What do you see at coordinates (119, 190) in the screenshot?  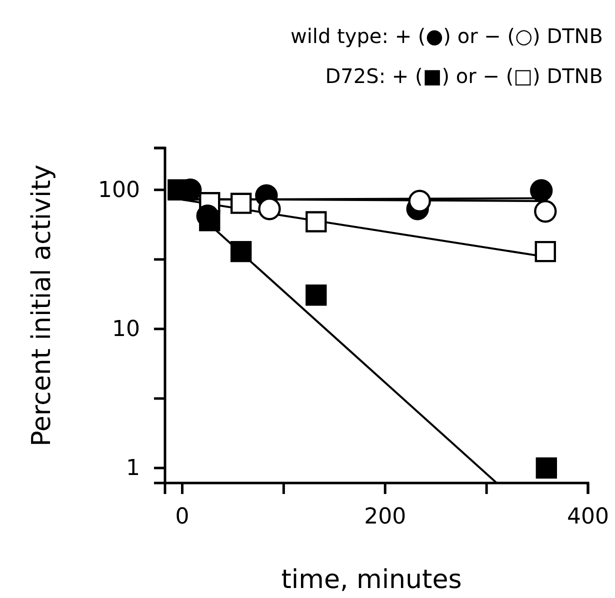 I see `y-tick-label: 100` at bounding box center [119, 190].